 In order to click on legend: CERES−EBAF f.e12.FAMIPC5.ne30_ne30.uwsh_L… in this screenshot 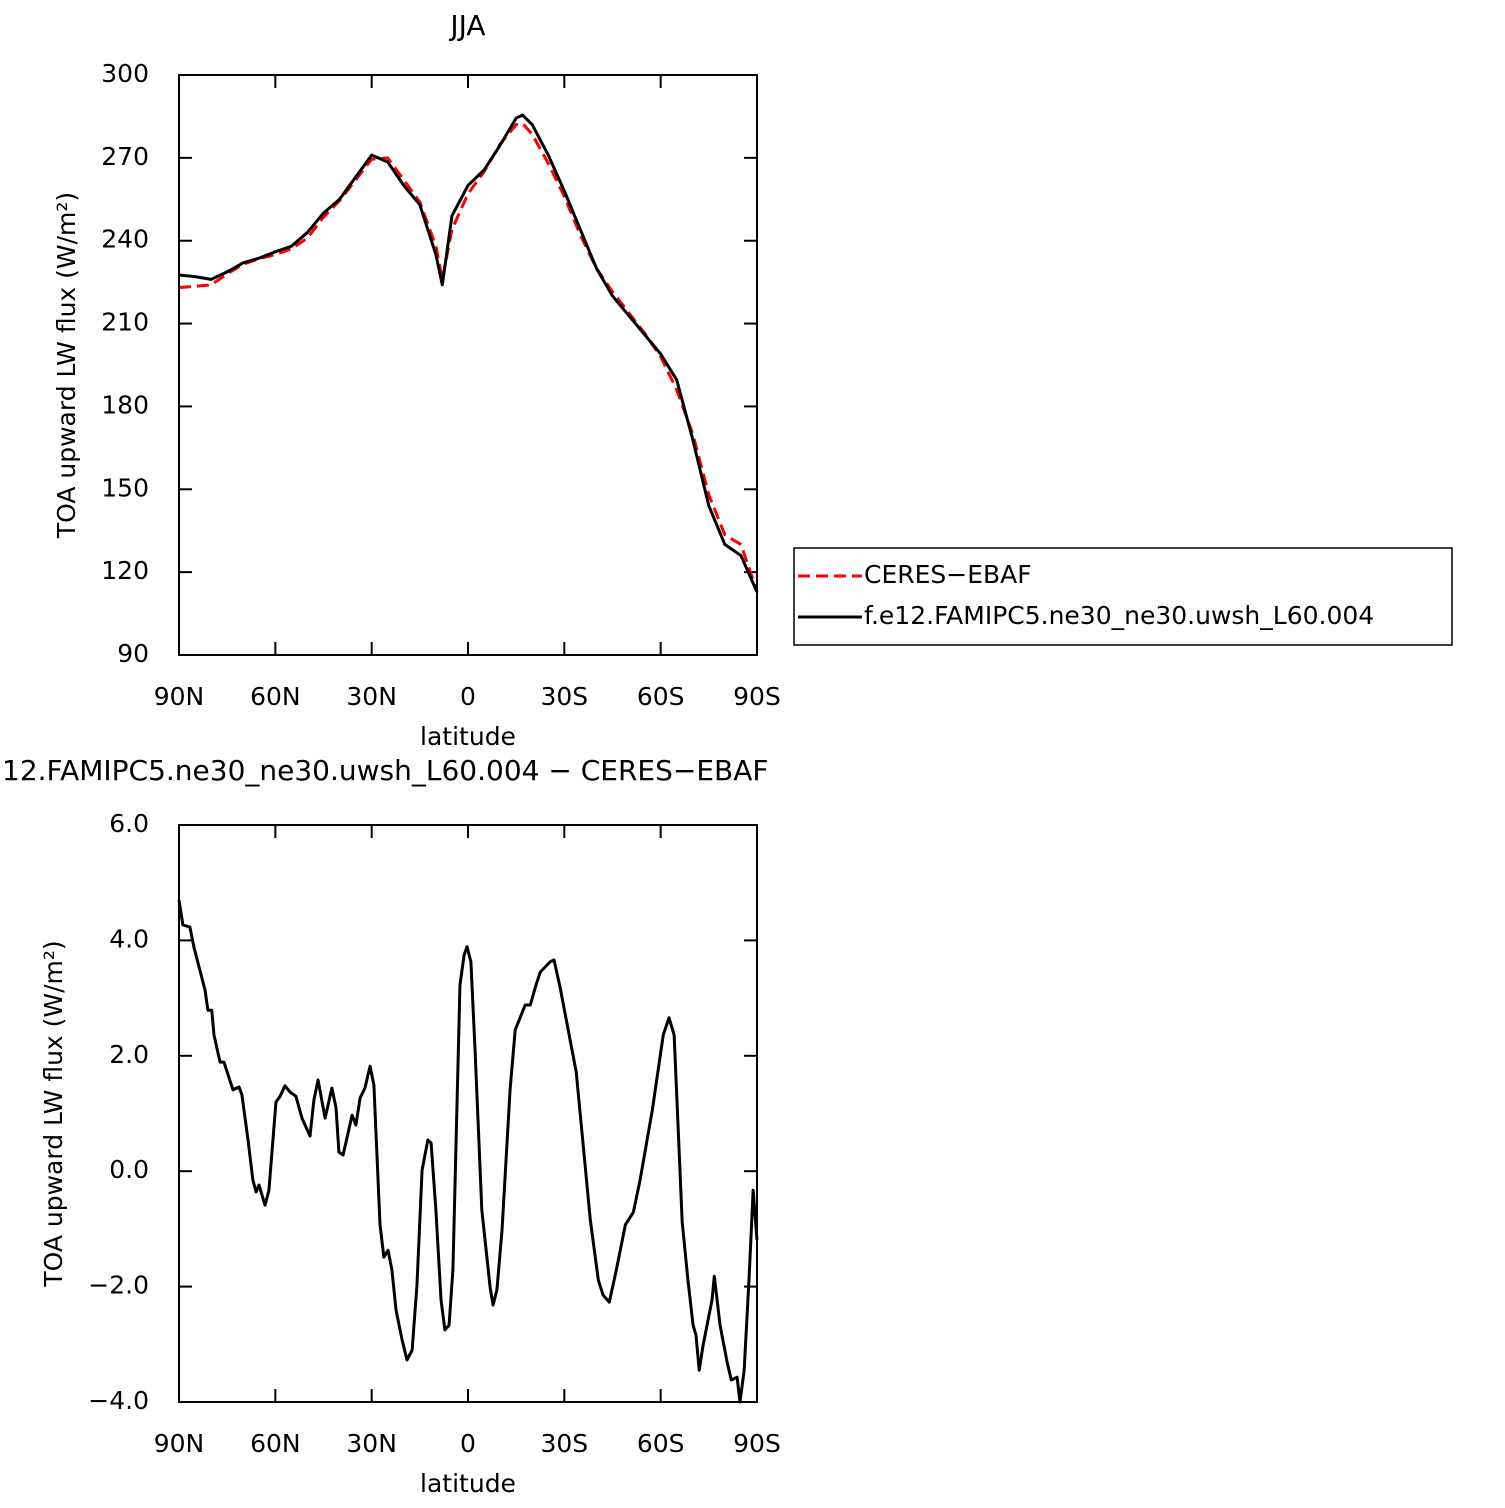, I will do `click(1123, 596)`.